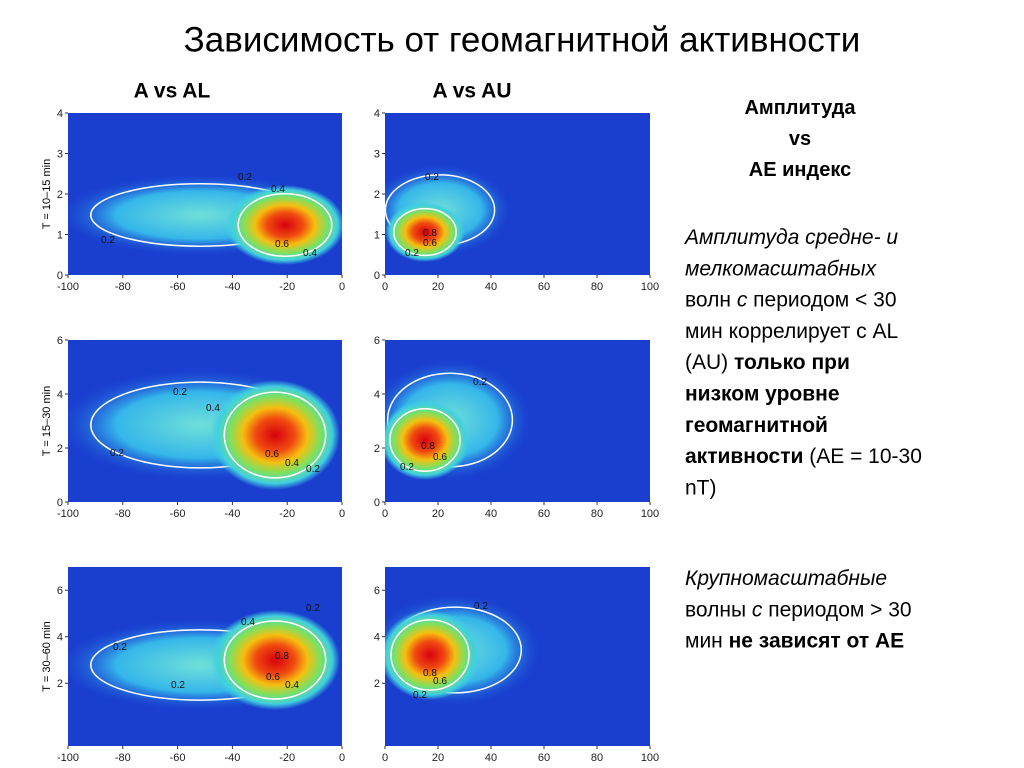 Image resolution: width=1024 pixels, height=768 pixels. Describe the element at coordinates (711, 300) in the screenshot. I see `text-run: волн` at that location.